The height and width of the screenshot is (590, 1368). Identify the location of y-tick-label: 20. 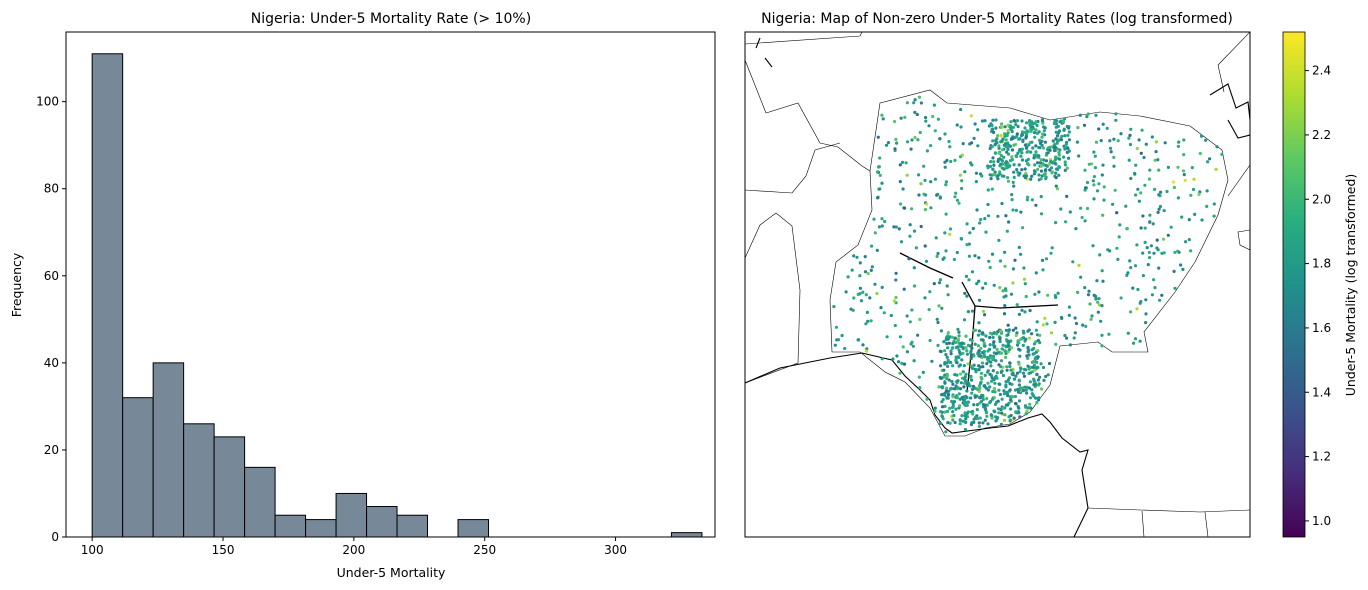
(51, 450).